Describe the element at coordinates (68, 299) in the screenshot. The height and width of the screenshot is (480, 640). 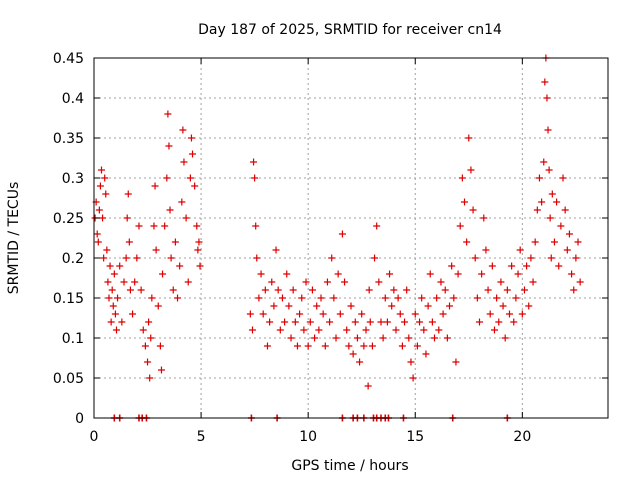
I see `y-tick-label: 0.15` at that location.